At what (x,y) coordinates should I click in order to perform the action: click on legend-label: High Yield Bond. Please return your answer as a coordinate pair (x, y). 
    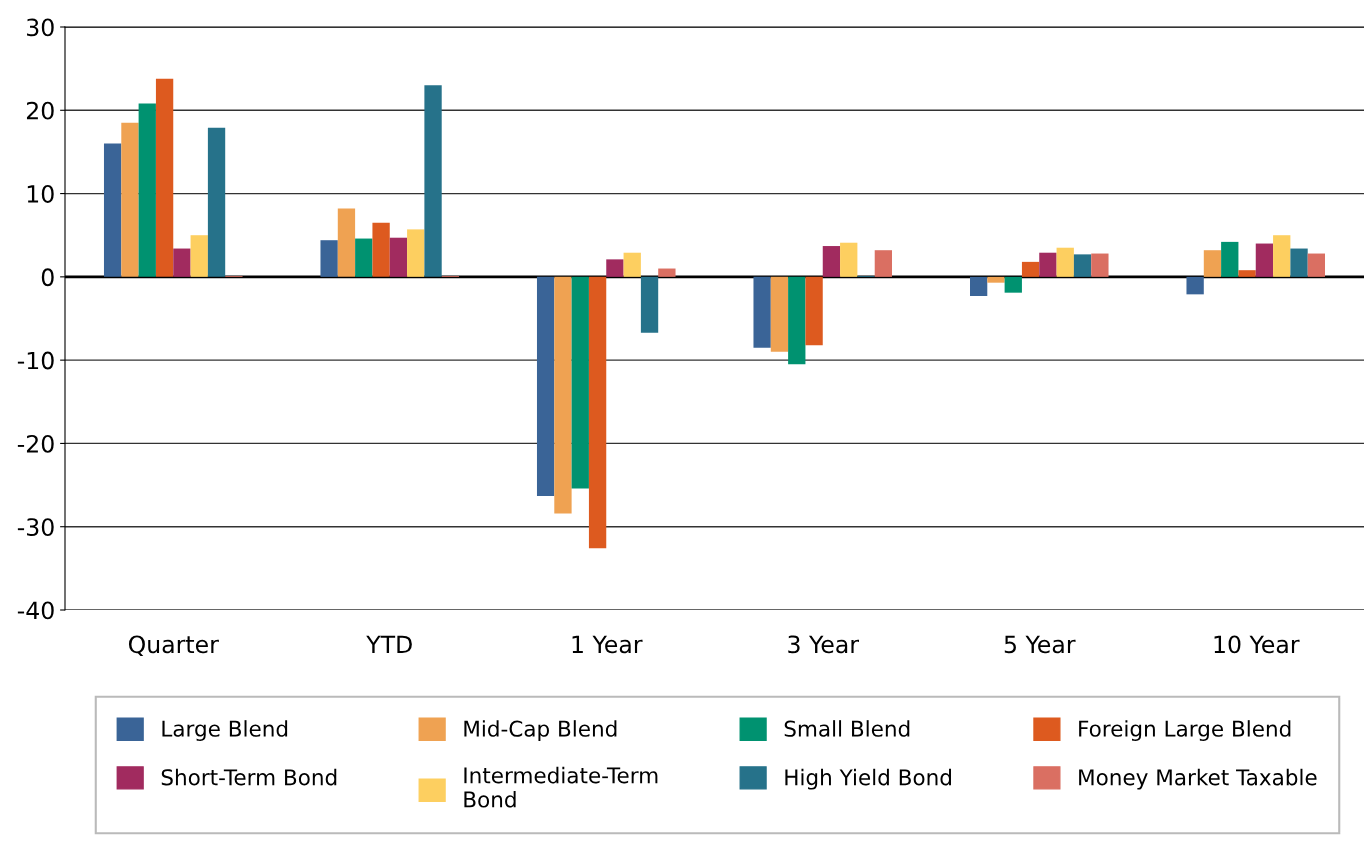
    Looking at the image, I should click on (868, 779).